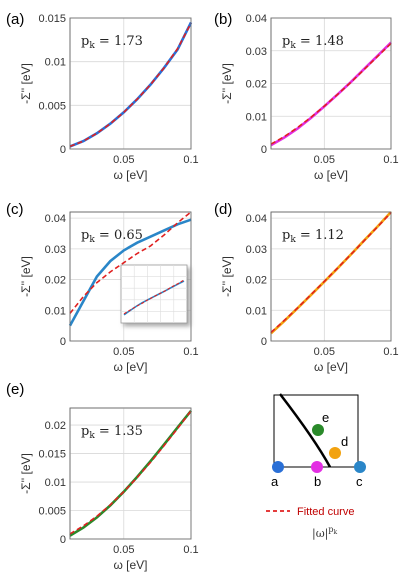  Describe the element at coordinates (359, 481) in the screenshot. I see `point-label-c: c` at that location.